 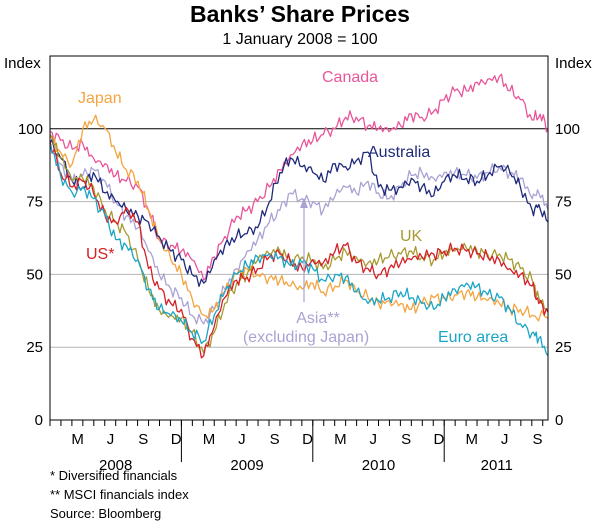 I want to click on year-label: 2008, so click(x=115, y=465).